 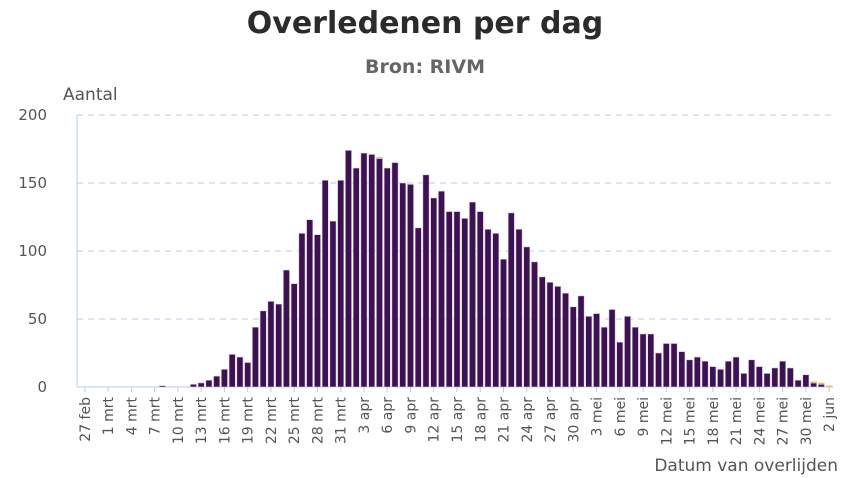 What do you see at coordinates (32, 115) in the screenshot?
I see `y-tick-label: 200` at bounding box center [32, 115].